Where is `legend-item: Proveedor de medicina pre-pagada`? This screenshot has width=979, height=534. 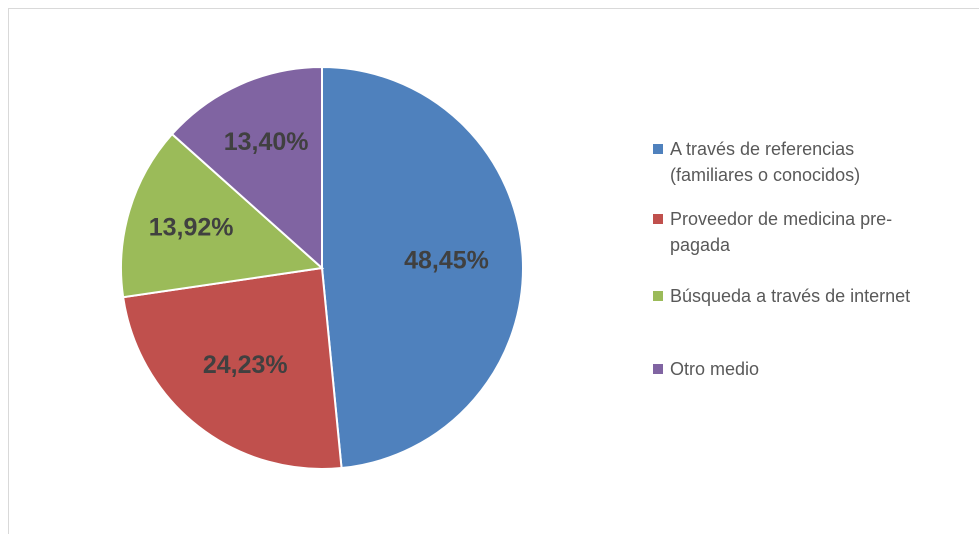 legend-item: Proveedor de medicina pre-pagada is located at coordinates (803, 232).